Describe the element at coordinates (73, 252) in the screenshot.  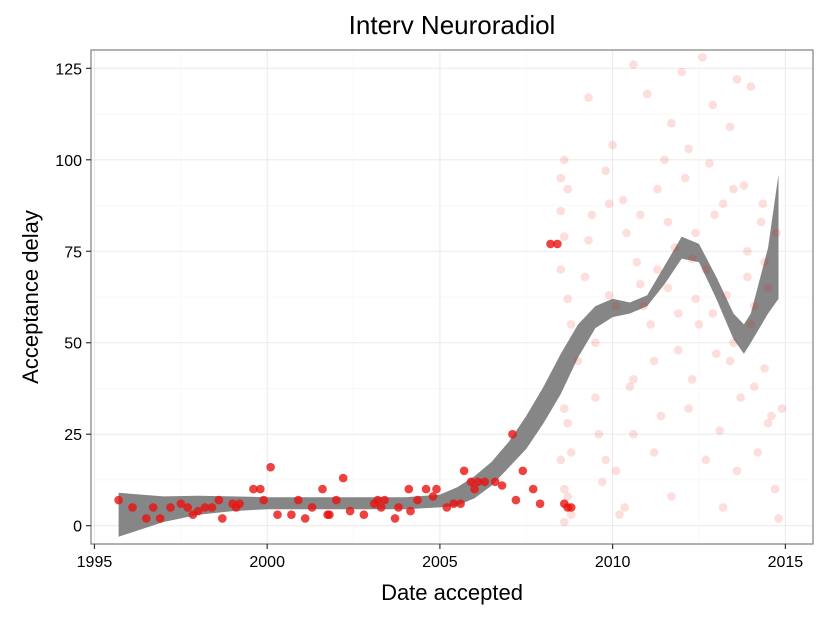
I see `y-tick-label: 75` at that location.